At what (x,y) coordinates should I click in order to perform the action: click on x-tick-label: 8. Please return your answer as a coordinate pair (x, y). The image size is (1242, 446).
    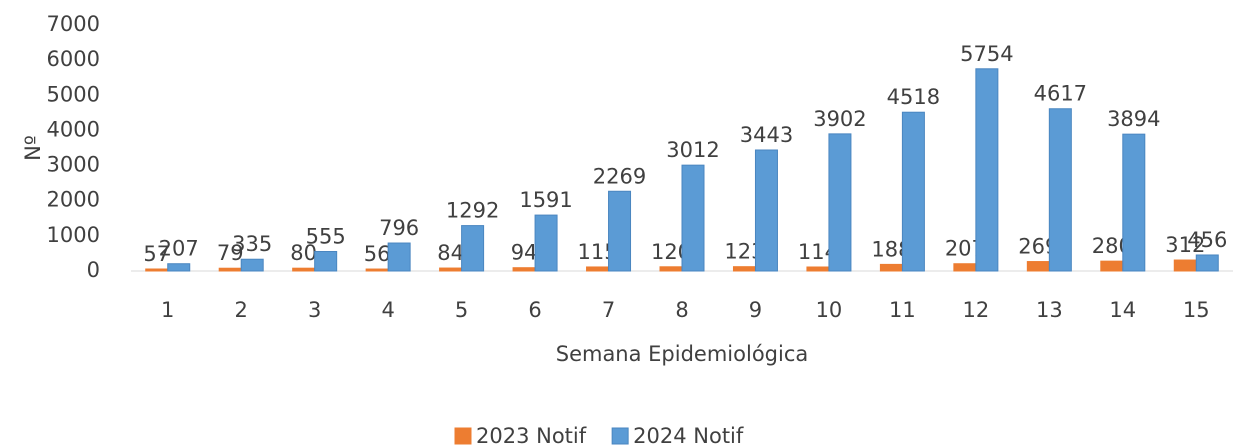
    Looking at the image, I should click on (681, 310).